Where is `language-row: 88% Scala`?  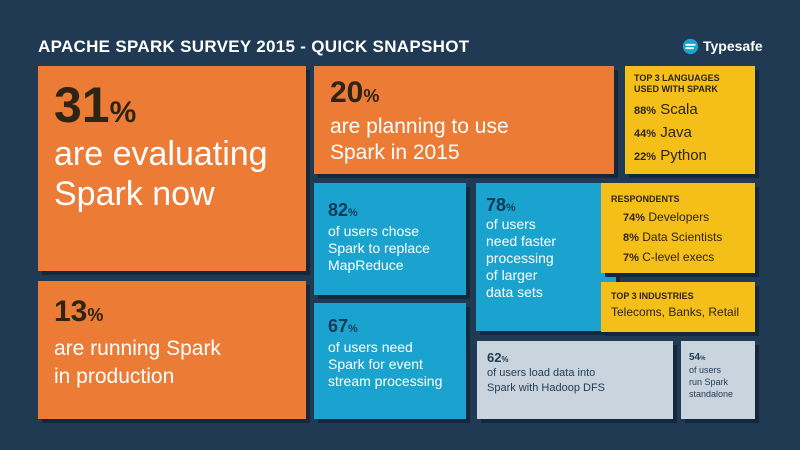
language-row: 88% Scala is located at coordinates (694, 110).